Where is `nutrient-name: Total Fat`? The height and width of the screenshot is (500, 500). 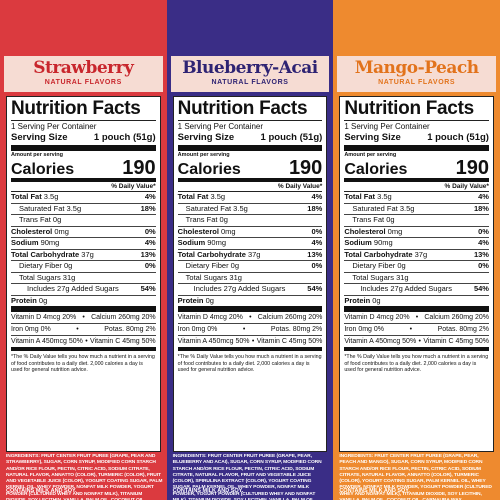
nutrient-name: Total Fat is located at coordinates (193, 196).